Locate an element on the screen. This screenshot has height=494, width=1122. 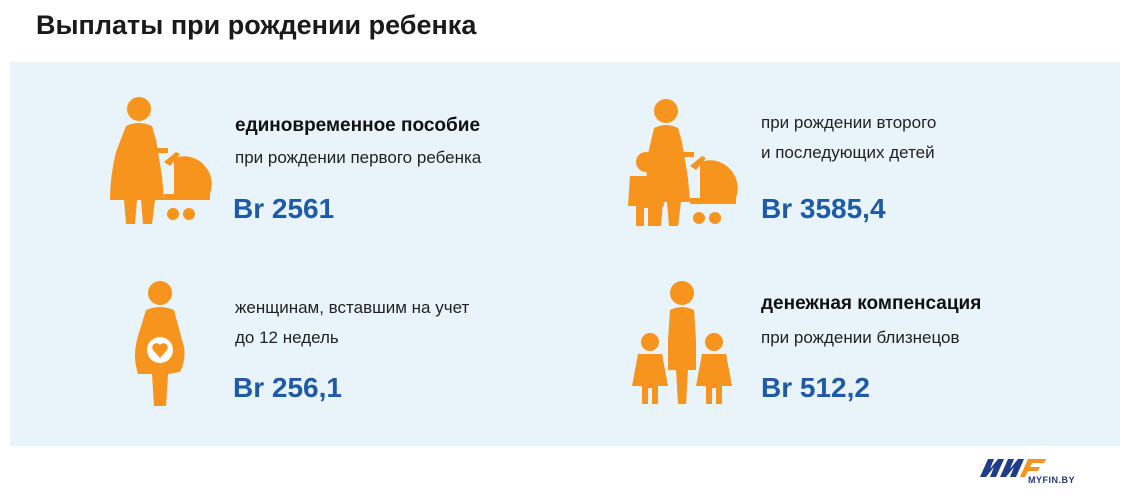
mother-with-stroller-icon is located at coordinates (161, 160).